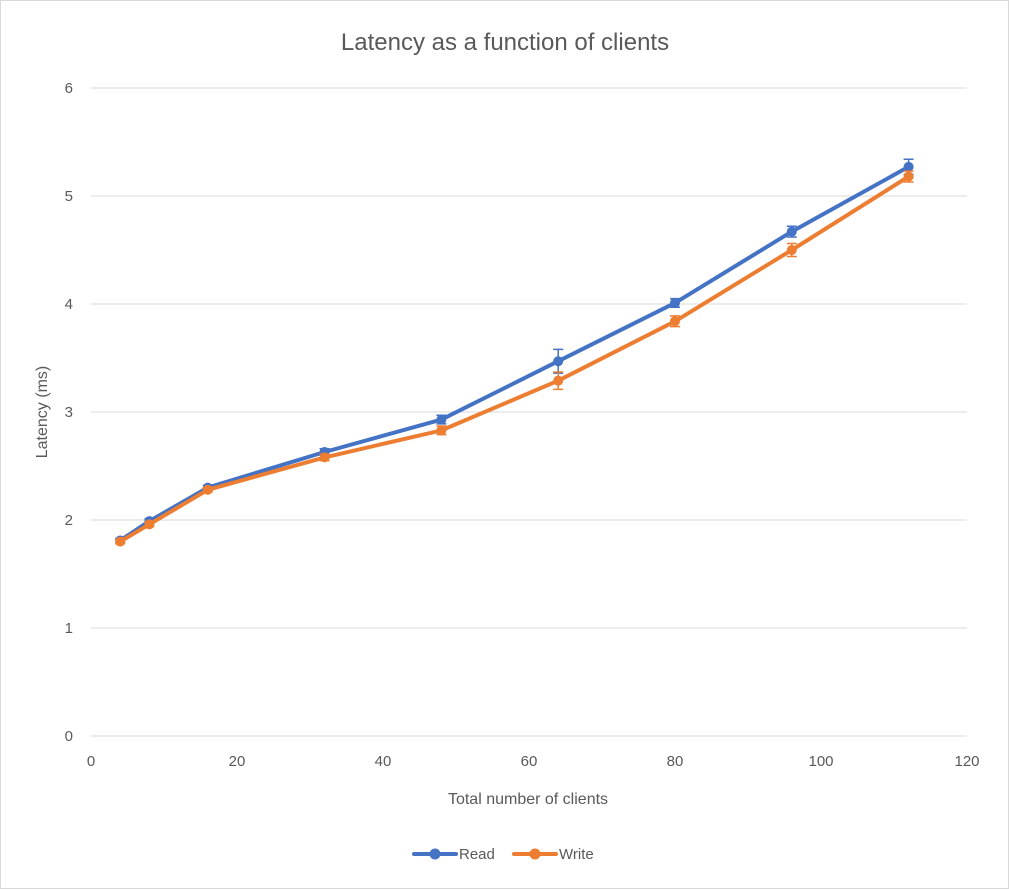 The width and height of the screenshot is (1009, 890). I want to click on y-axis-ticks: 0 1 2 3 4 5 6, so click(69, 412).